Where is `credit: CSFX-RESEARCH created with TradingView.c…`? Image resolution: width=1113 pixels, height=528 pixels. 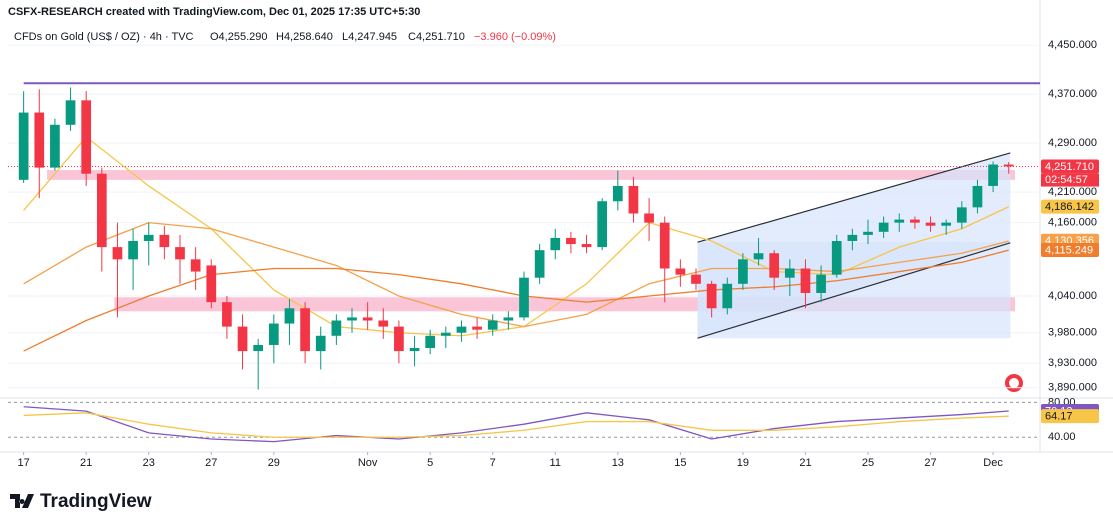 credit: CSFX-RESEARCH created with TradingView.c… is located at coordinates (214, 12).